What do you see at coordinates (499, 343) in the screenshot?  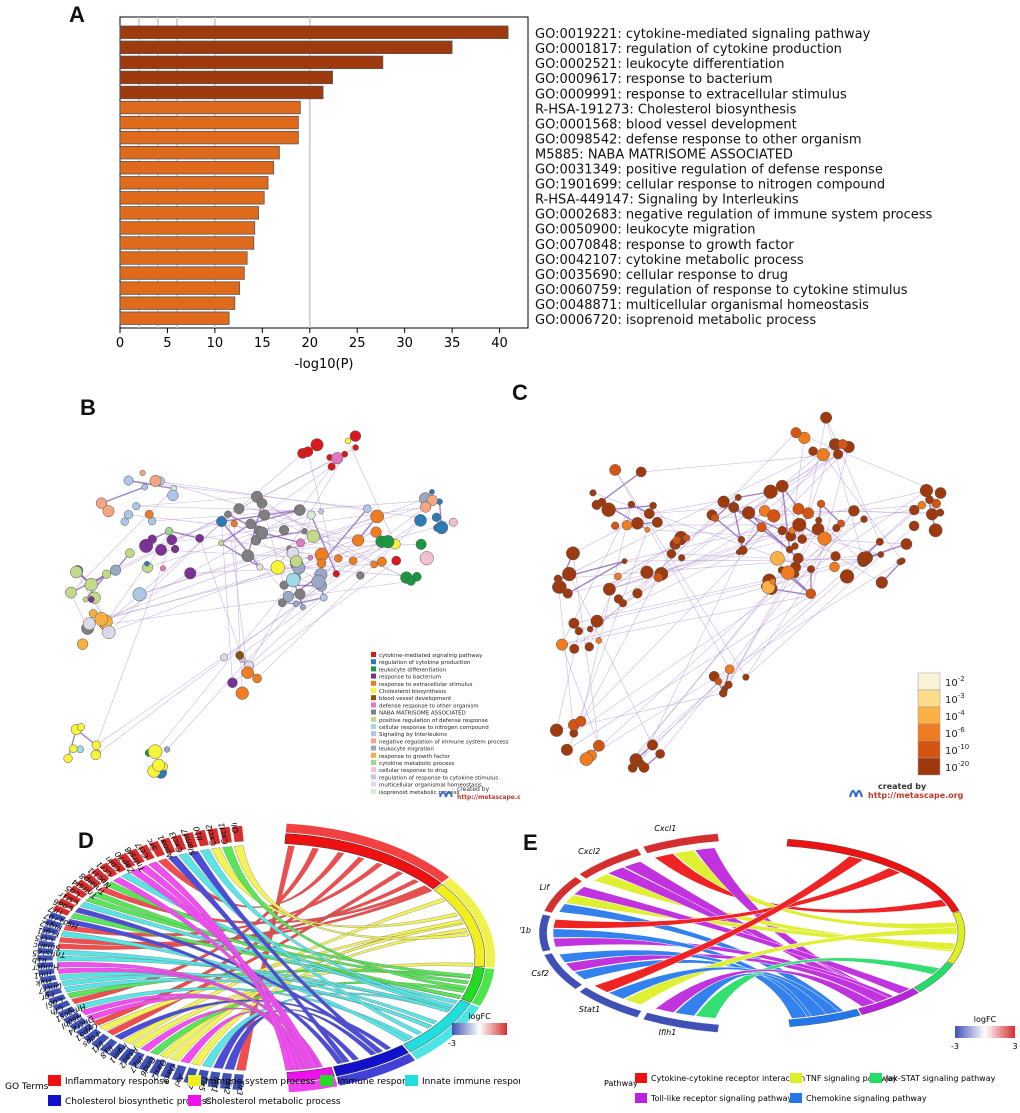 I see `x-tick-label: 40` at bounding box center [499, 343].